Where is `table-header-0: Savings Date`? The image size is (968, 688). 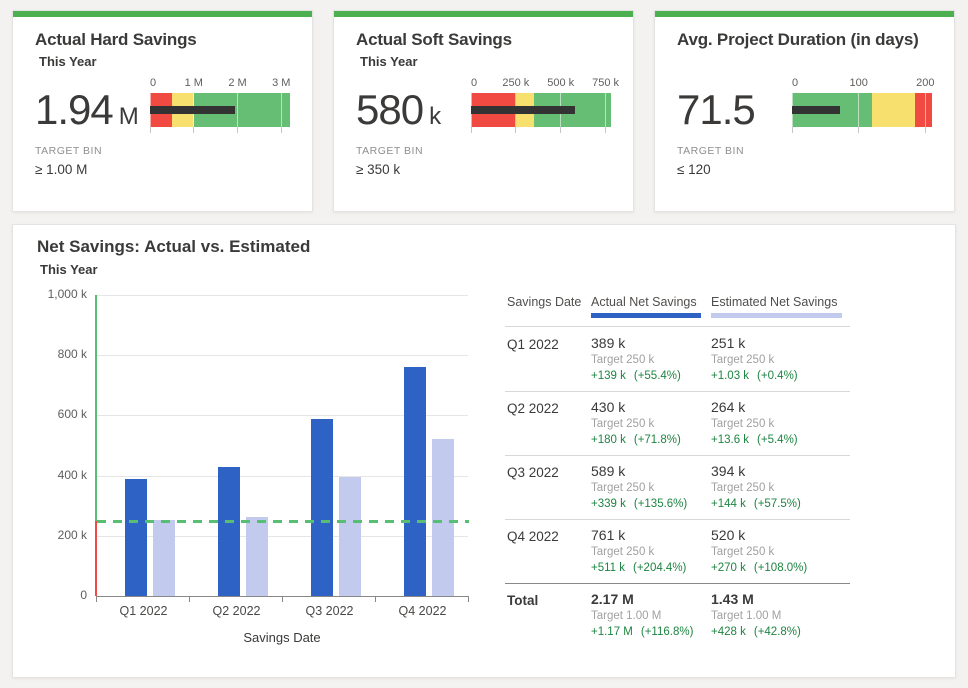
table-header-0: Savings Date is located at coordinates (544, 302).